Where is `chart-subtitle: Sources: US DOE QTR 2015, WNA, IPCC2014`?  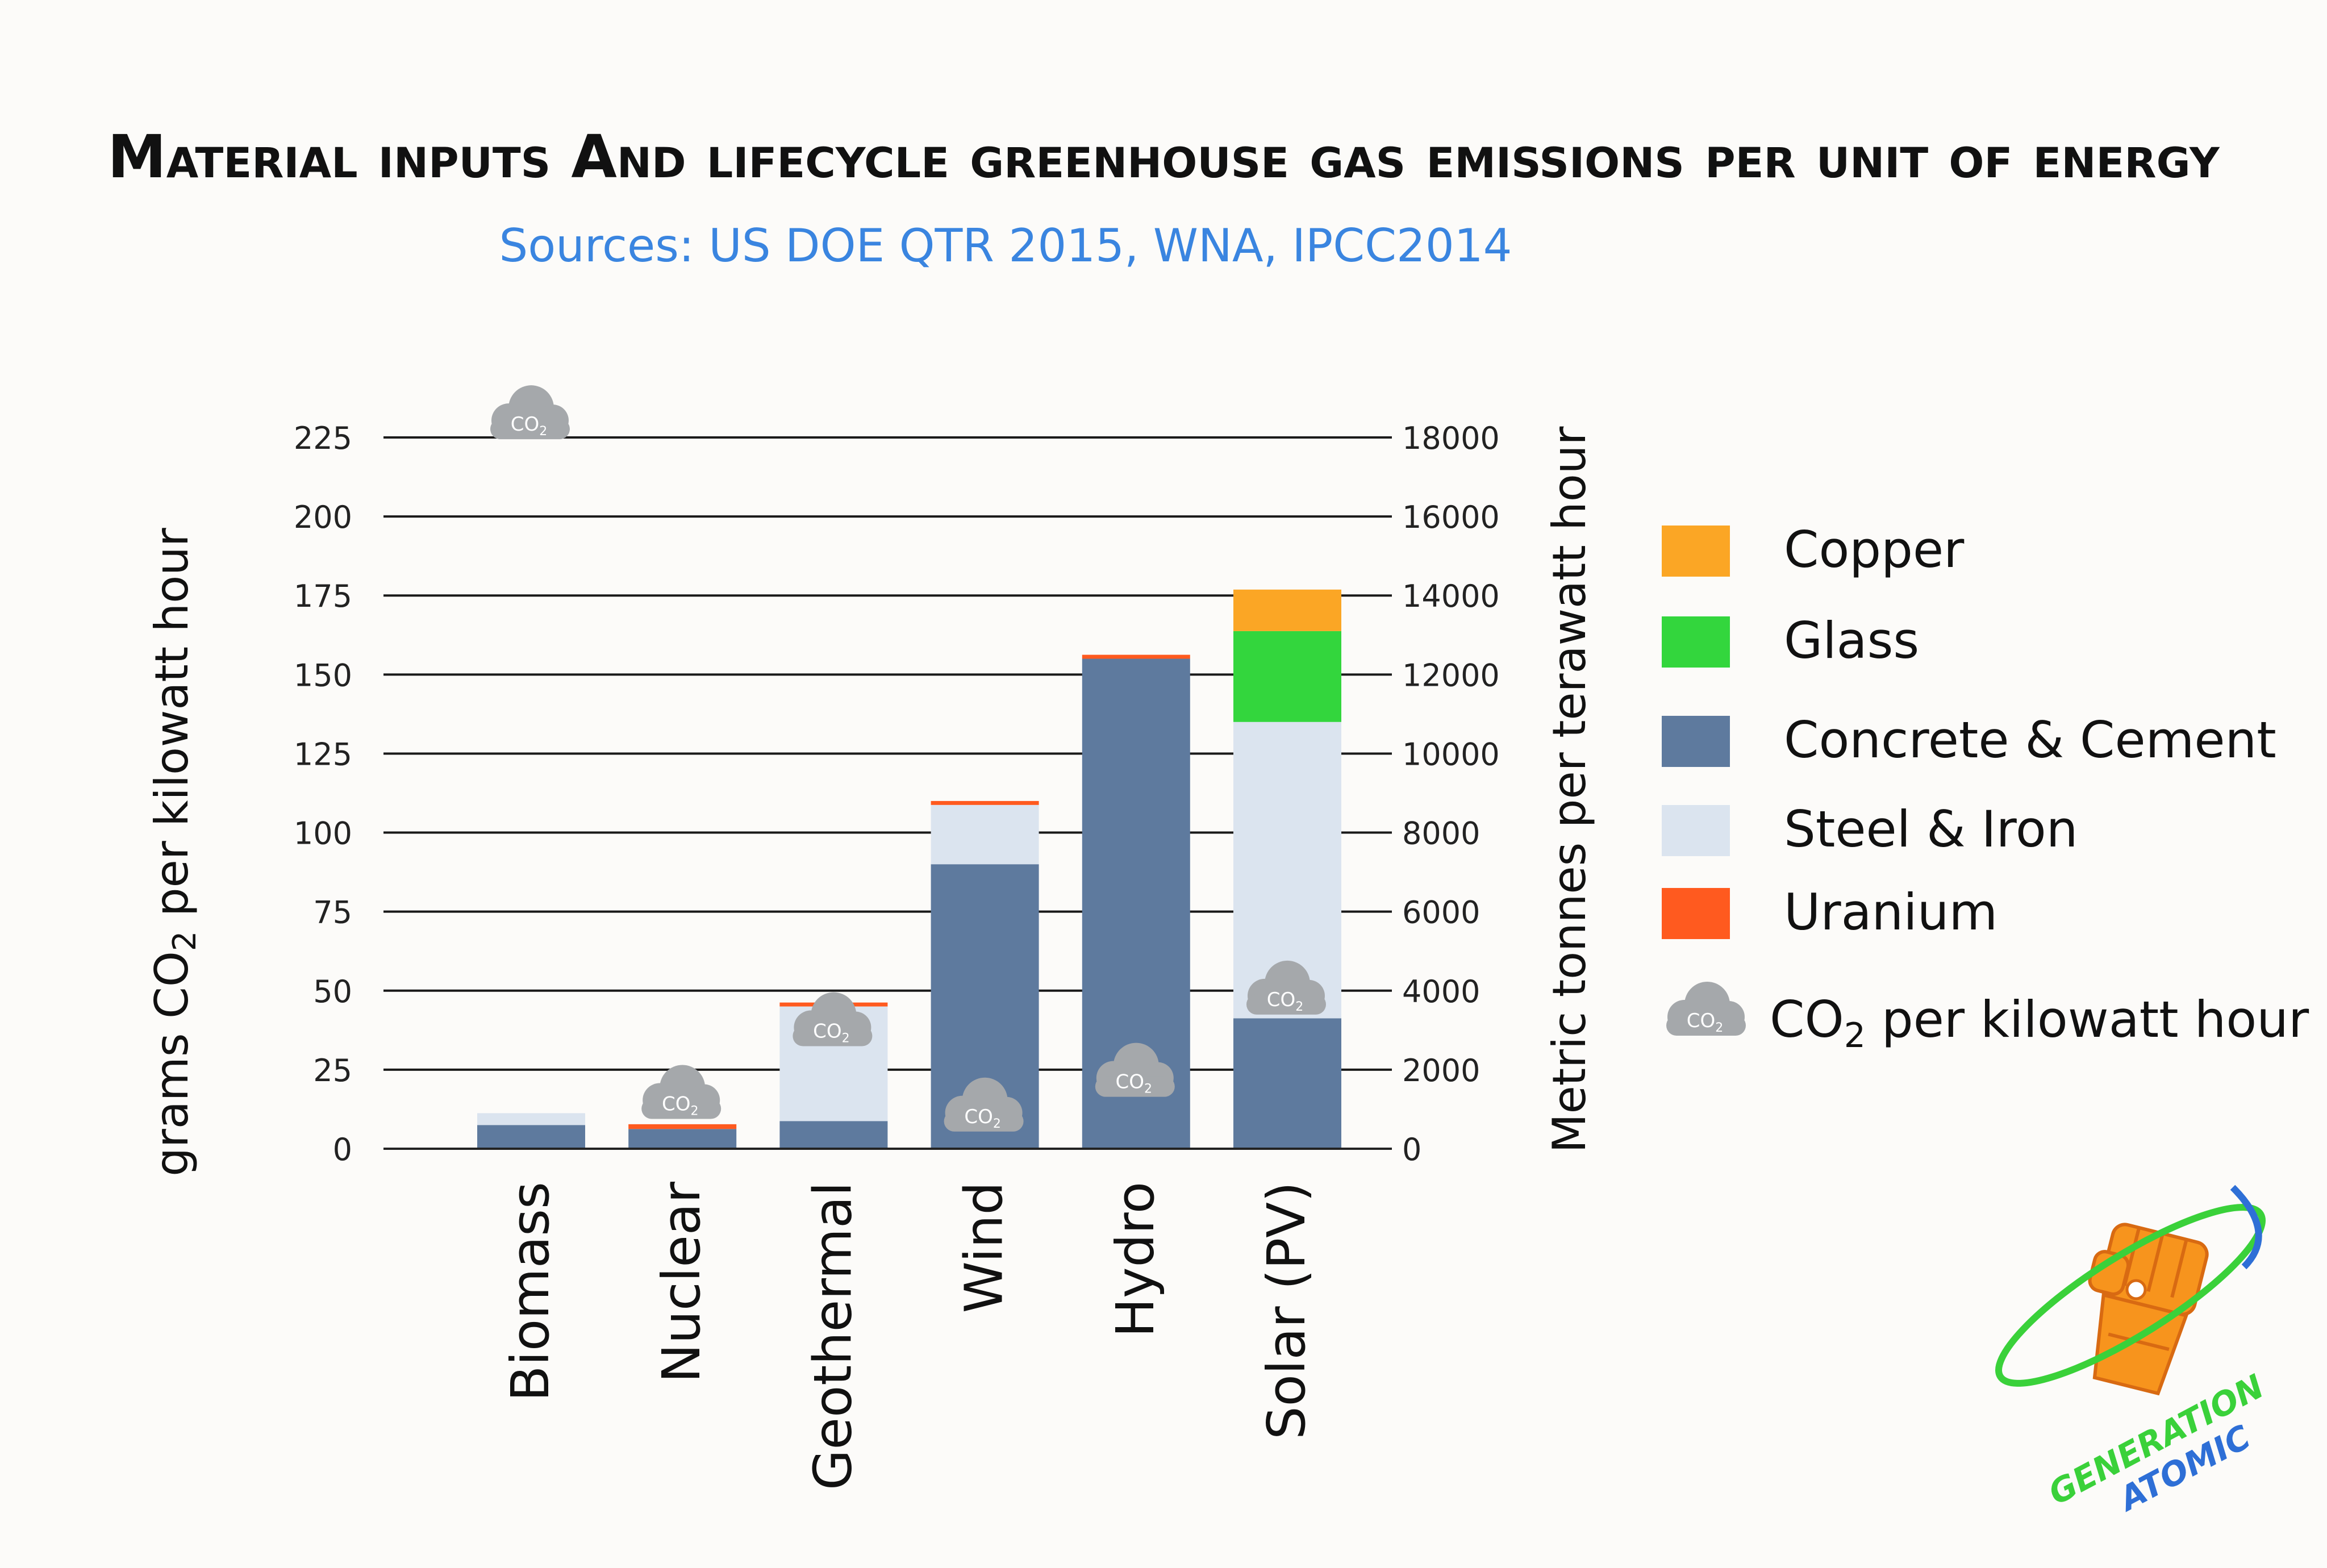
chart-subtitle: Sources: US DOE QTR 2015, WNA, IPCC2014 is located at coordinates (1005, 245).